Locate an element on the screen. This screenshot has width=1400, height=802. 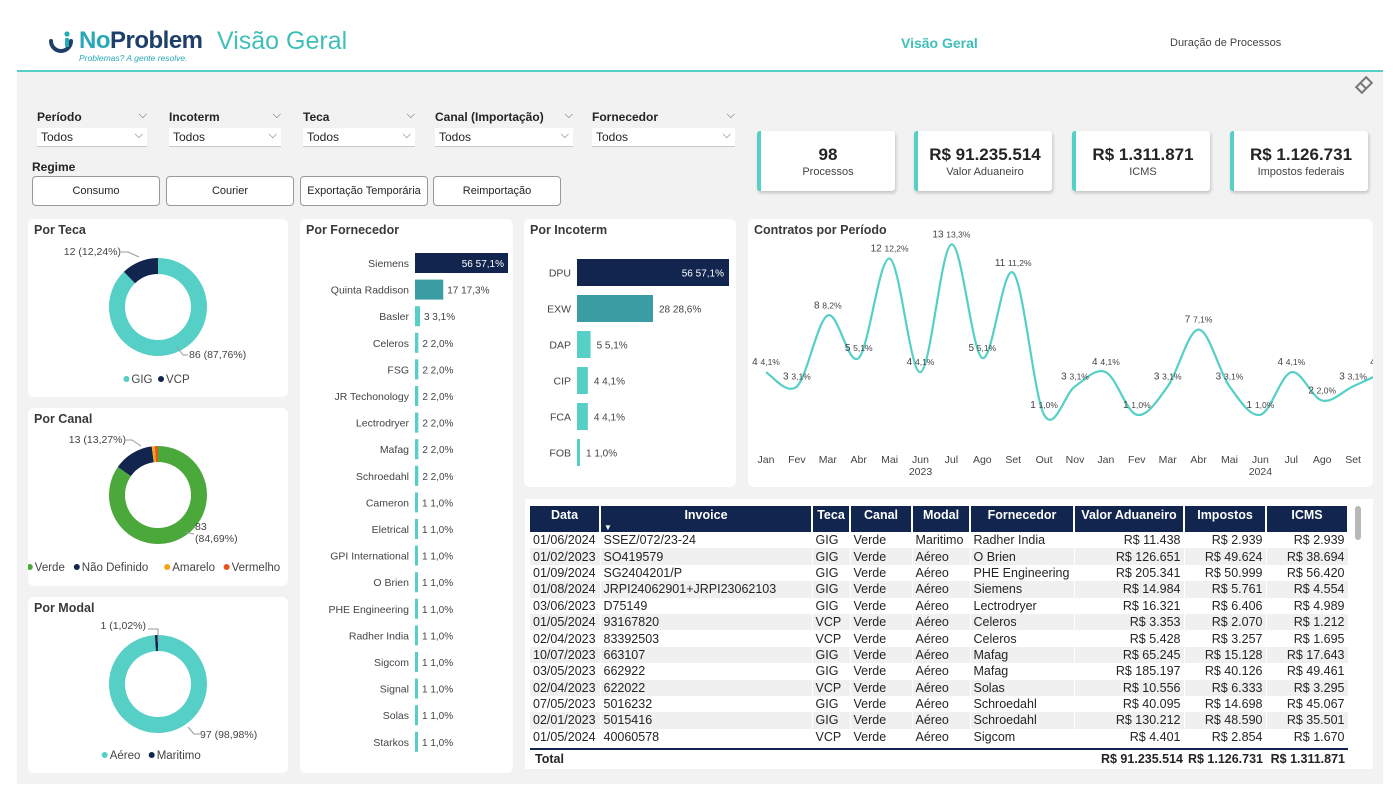
bar-eletrical is located at coordinates (416, 529).